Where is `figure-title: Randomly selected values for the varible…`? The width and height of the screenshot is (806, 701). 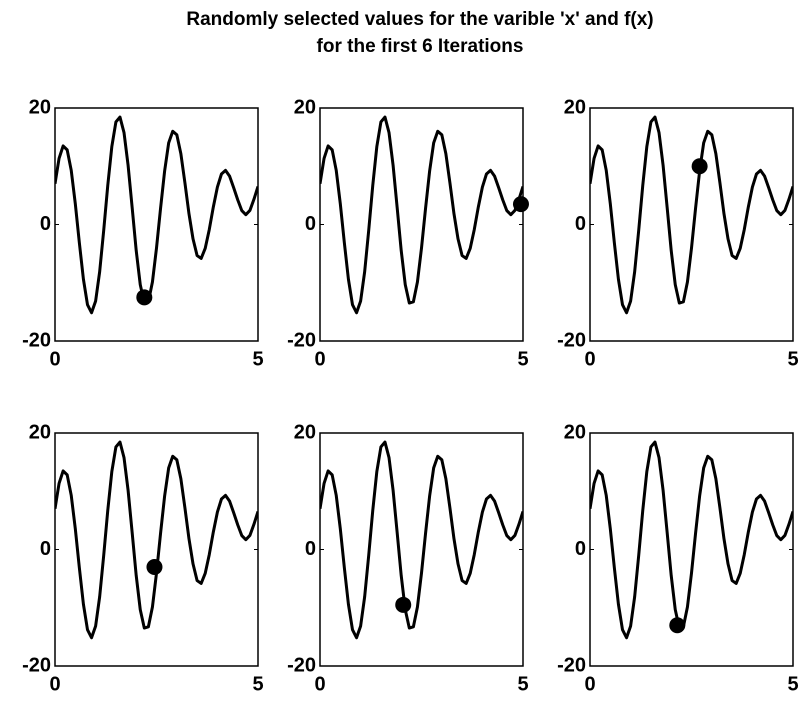 figure-title: Randomly selected values for the varible… is located at coordinates (419, 19).